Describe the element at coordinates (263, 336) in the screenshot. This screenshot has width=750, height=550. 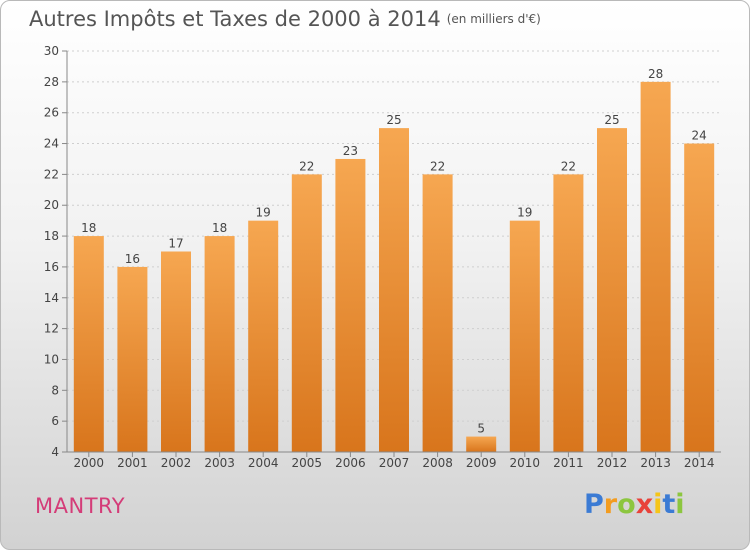
I see `bar-2004` at that location.